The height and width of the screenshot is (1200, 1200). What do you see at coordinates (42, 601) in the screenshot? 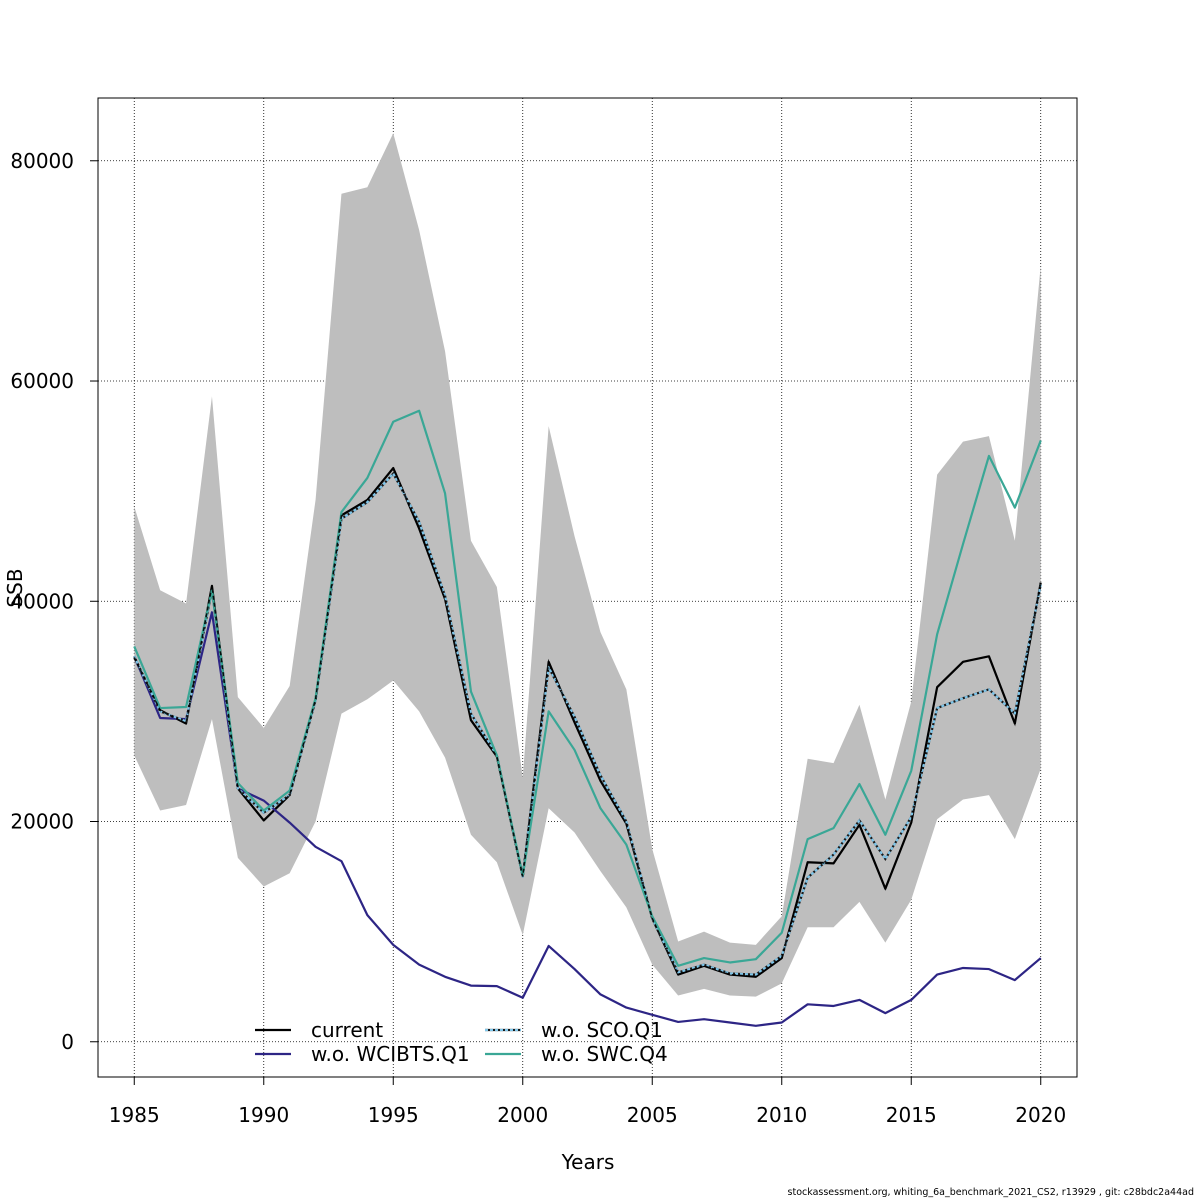
I see `y-tick-label: 40000` at bounding box center [42, 601].